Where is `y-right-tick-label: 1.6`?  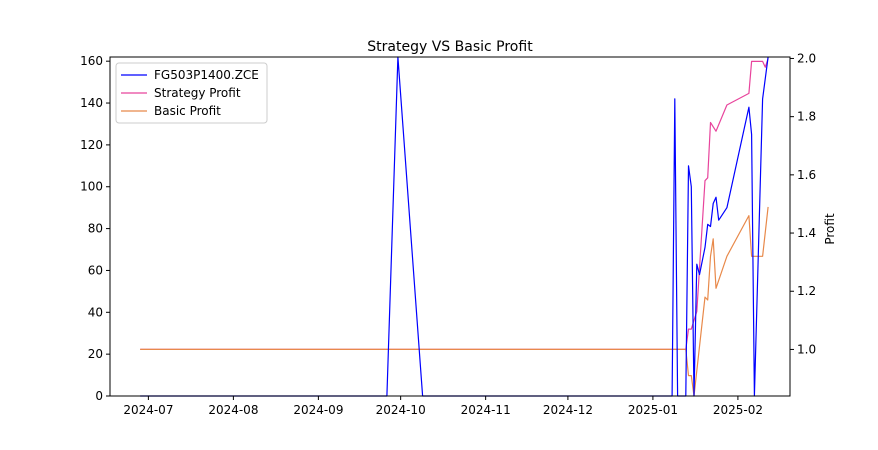 y-right-tick-label: 1.6 is located at coordinates (806, 175).